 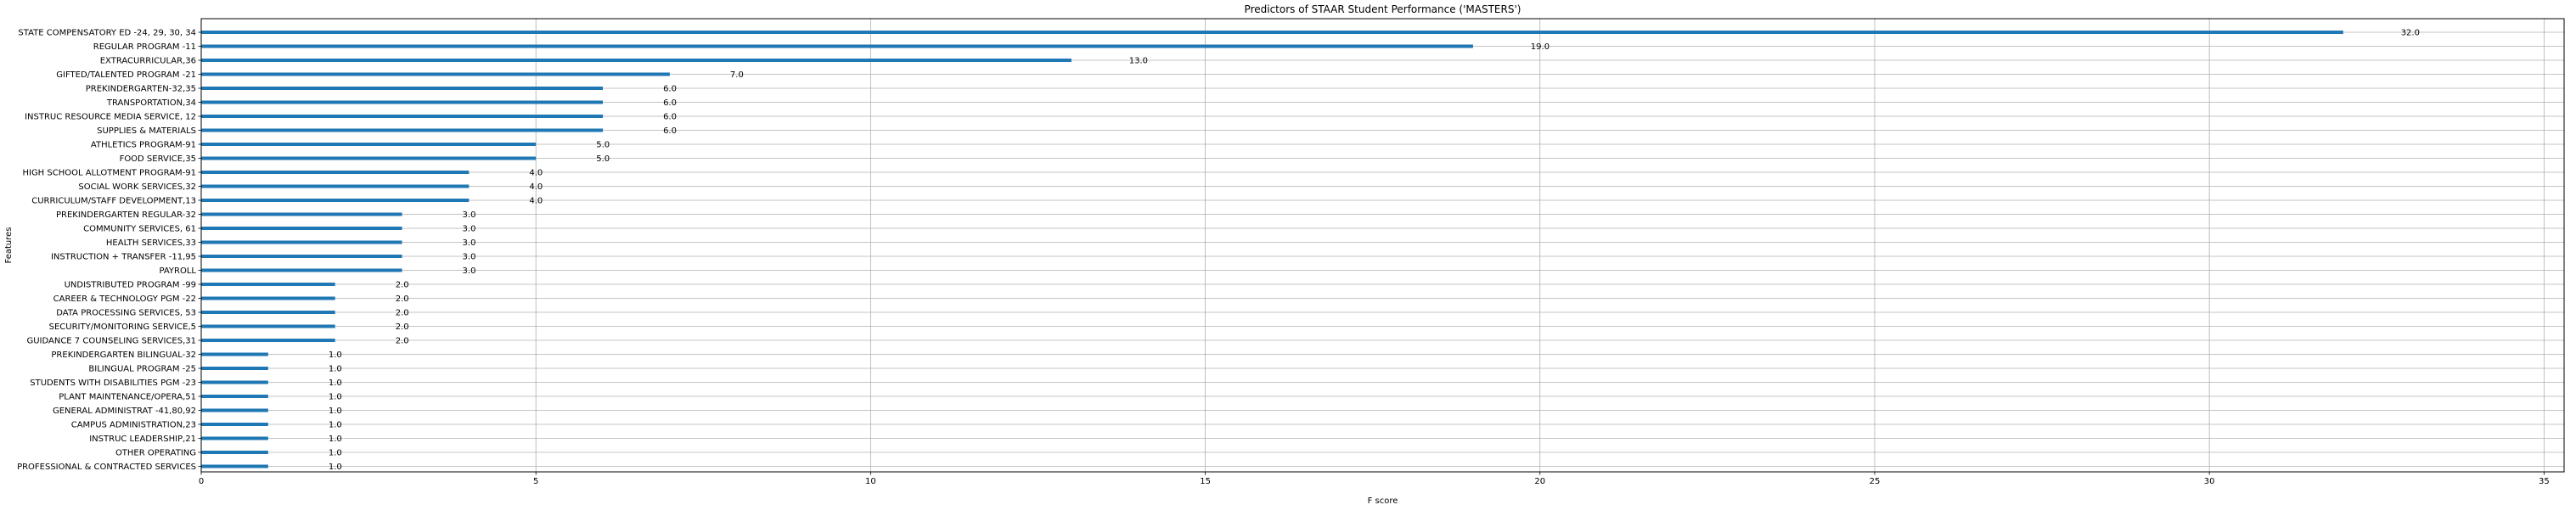 I want to click on y-tick-label: PREKINDERGARTEN REGULAR-32, so click(x=126, y=215).